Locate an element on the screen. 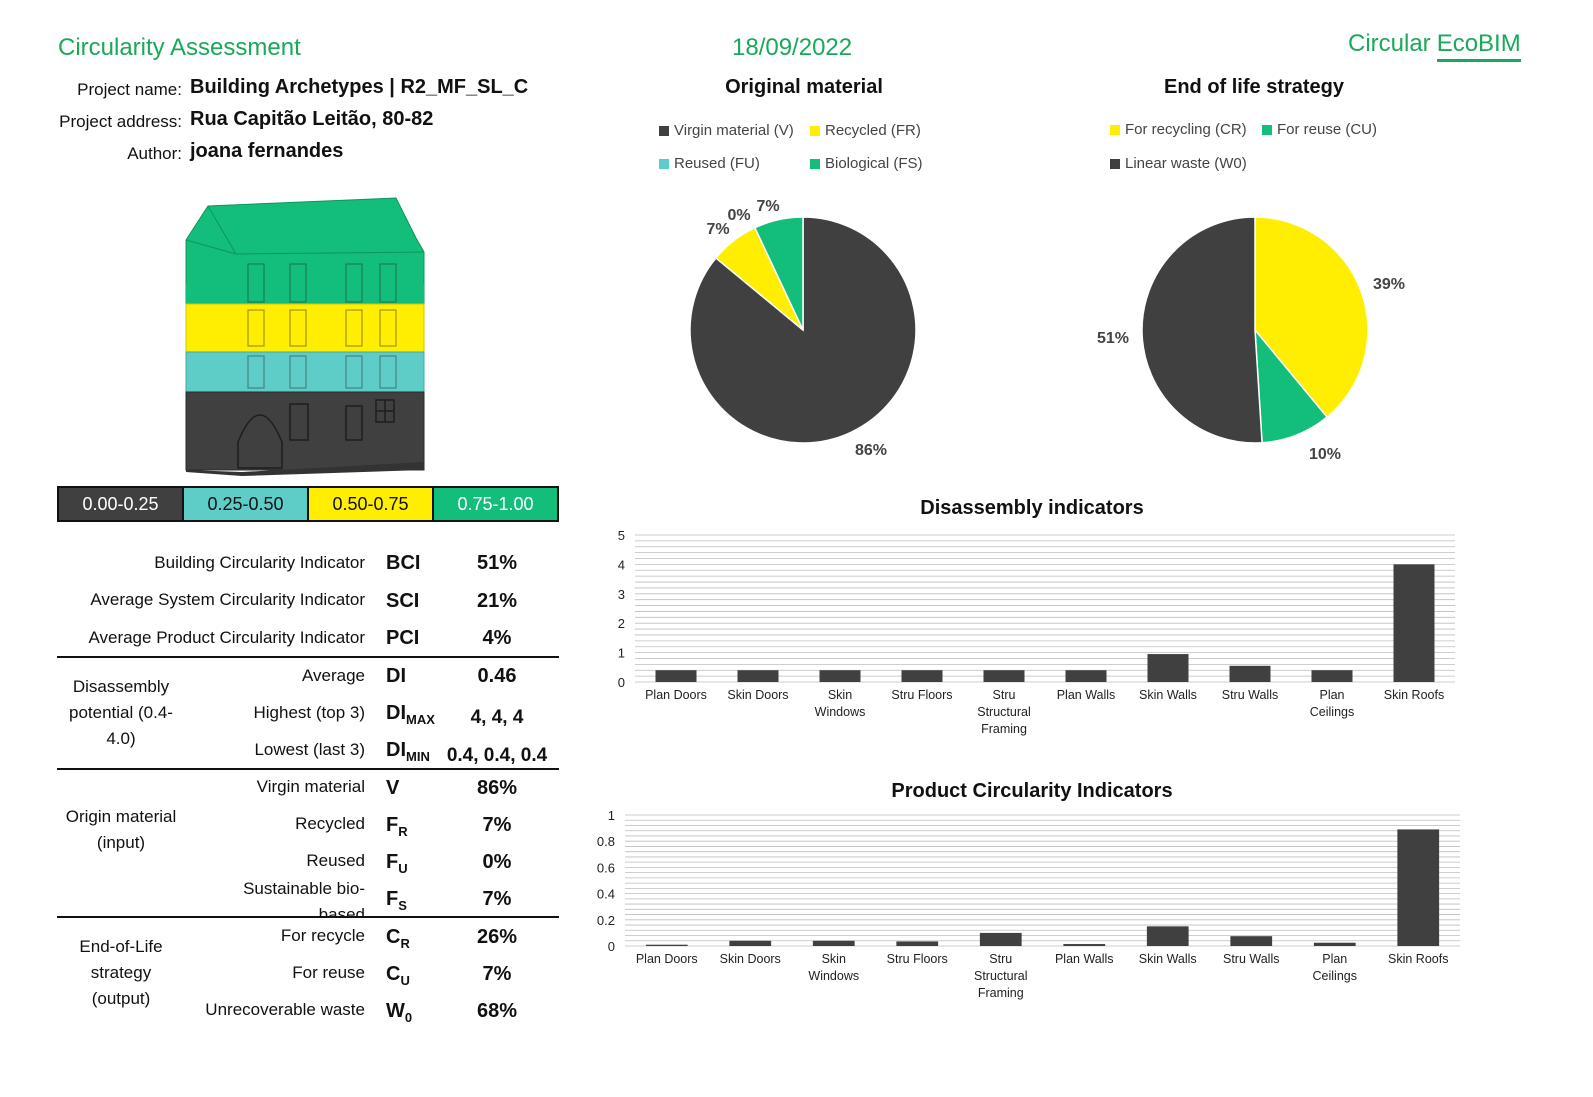 This screenshot has height=1097, width=1593. author-row: Author: joana fernandes is located at coordinates (280, 153).